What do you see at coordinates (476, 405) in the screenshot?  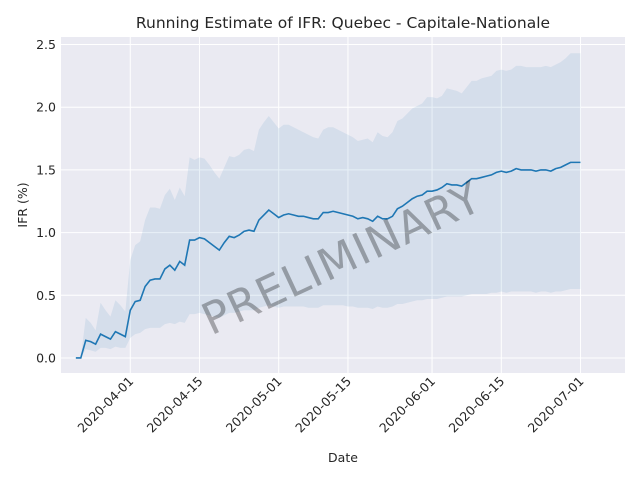 I see `x-tick-label: 2020-06-15` at bounding box center [476, 405].